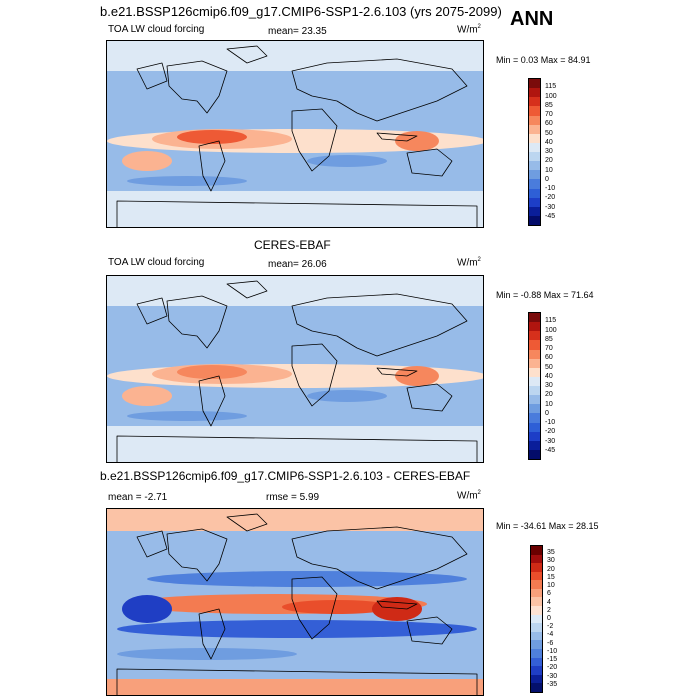 This screenshot has height=700, width=700. Describe the element at coordinates (549, 610) in the screenshot. I see `colorbar-tick-label: 2` at that location.